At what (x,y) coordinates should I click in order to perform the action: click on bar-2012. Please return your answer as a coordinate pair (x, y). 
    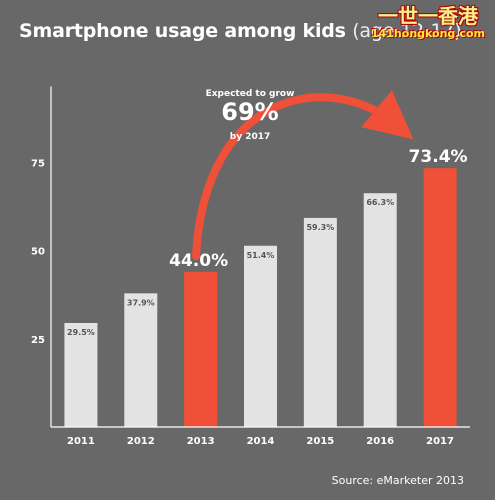
    Looking at the image, I should click on (141, 360).